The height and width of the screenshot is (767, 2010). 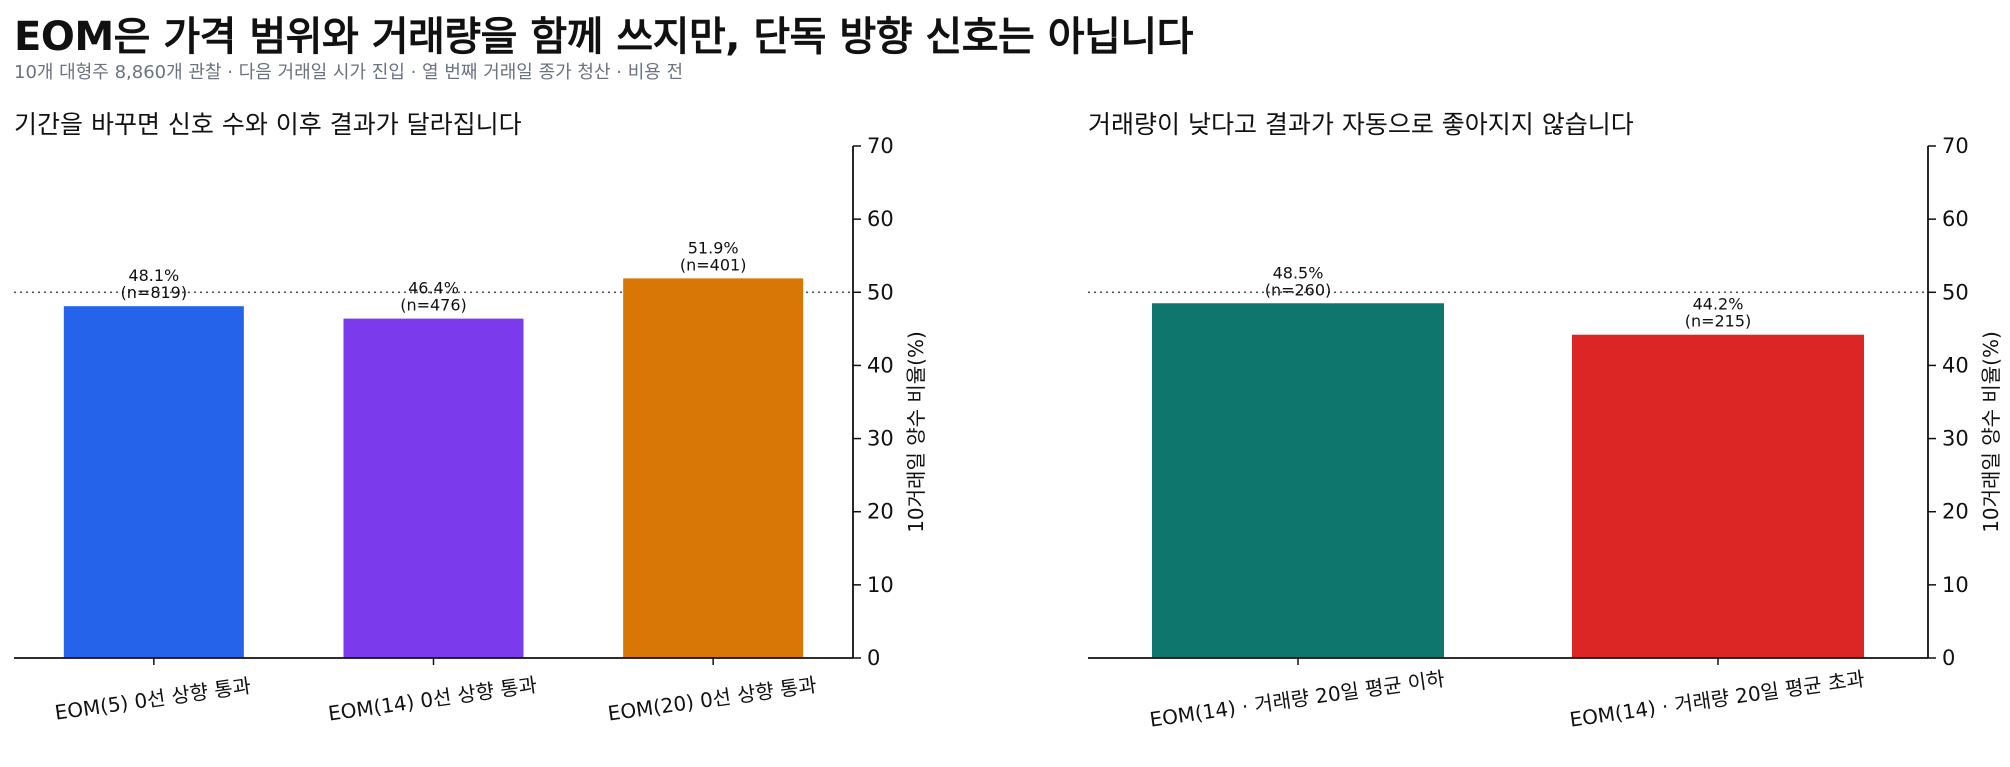 I want to click on bar-count-label: (n=401), so click(x=713, y=264).